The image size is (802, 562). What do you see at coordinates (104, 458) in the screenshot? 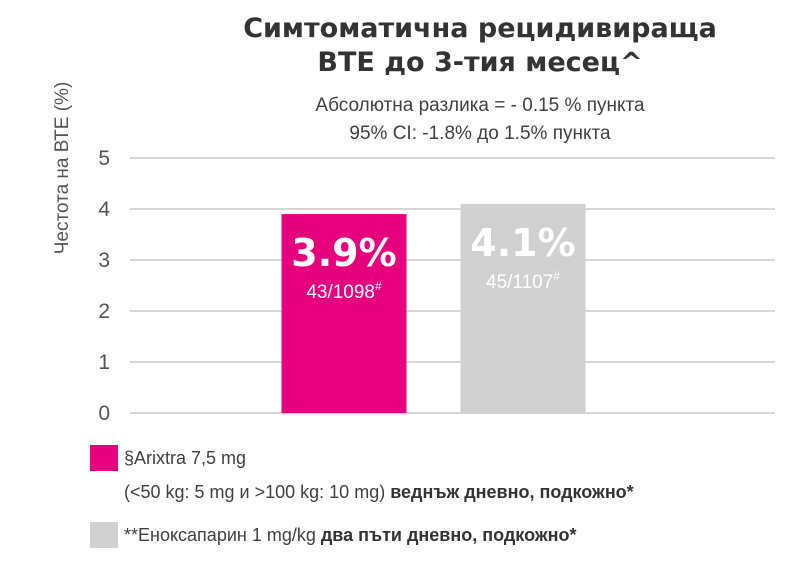
I see `legend-swatch-arixtra` at bounding box center [104, 458].